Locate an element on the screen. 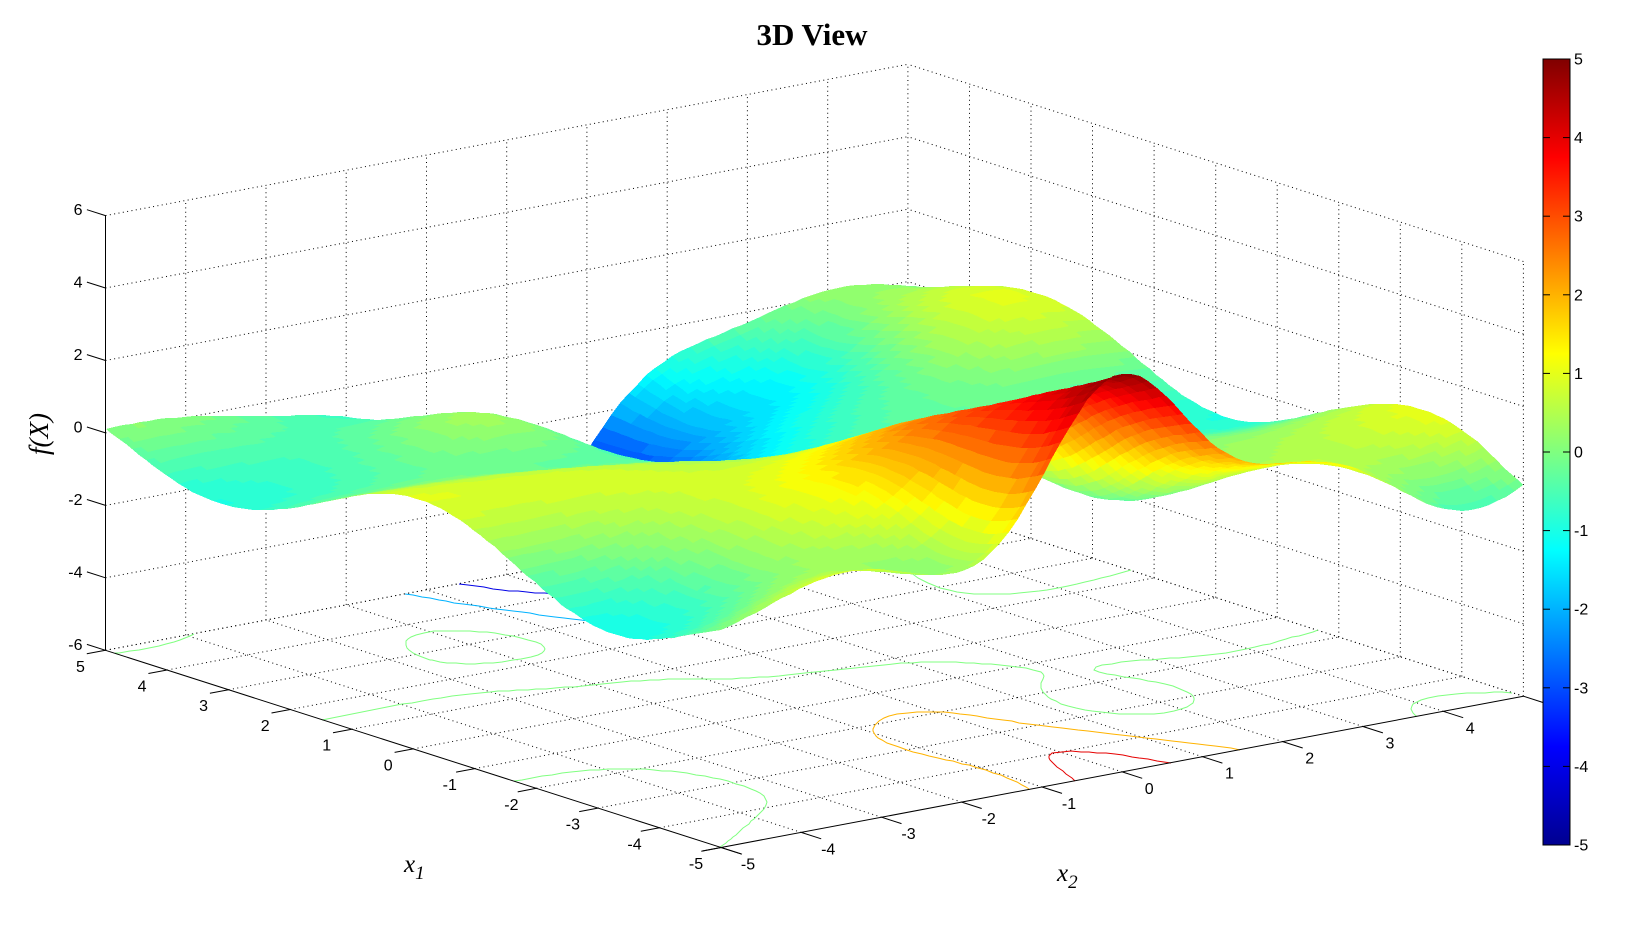 The width and height of the screenshot is (1632, 950). svg-text: 3D View is located at coordinates (812, 34).